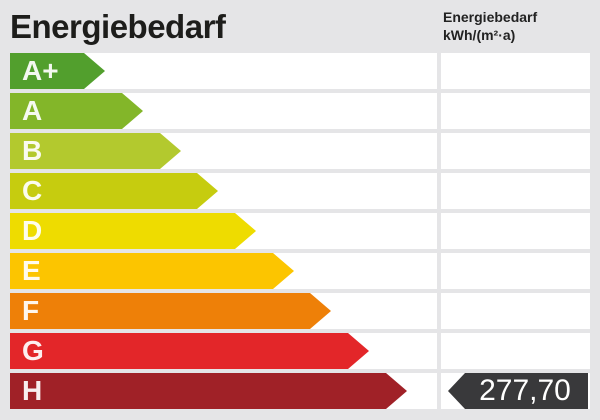 This screenshot has width=600, height=420. I want to click on scale-row-c: C, so click(300, 191).